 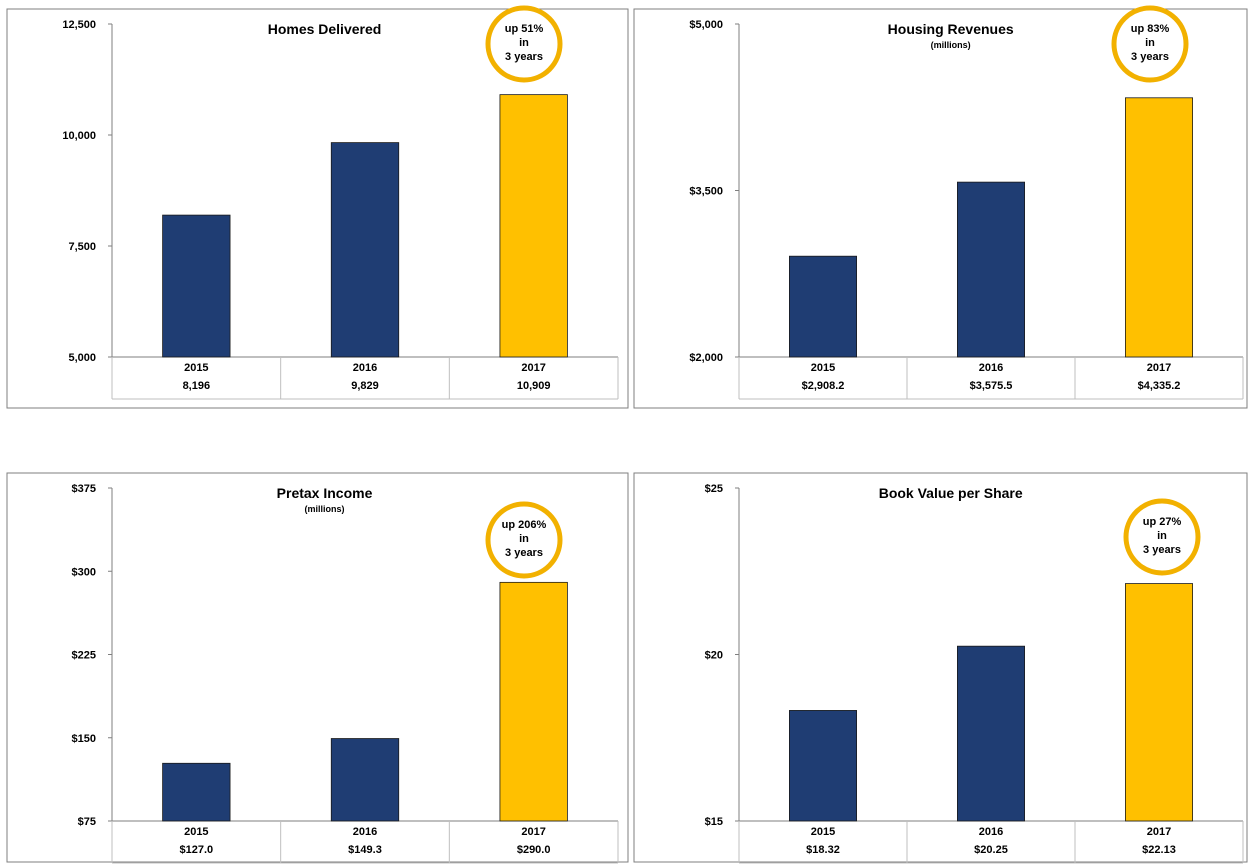 What do you see at coordinates (714, 822) in the screenshot?
I see `y-tick-label: $15` at bounding box center [714, 822].